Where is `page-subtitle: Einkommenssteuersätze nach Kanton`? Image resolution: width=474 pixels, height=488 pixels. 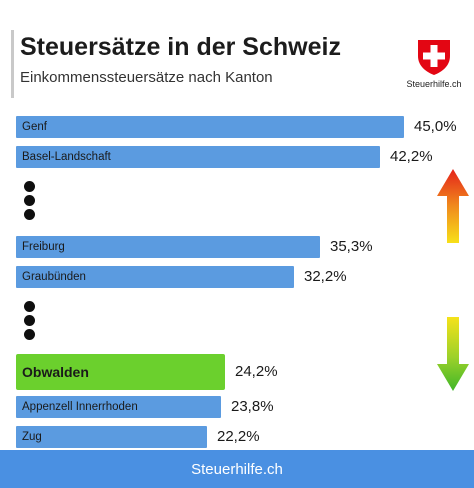
page-subtitle: Einkommenssteuersätze nach Kanton is located at coordinates (146, 77).